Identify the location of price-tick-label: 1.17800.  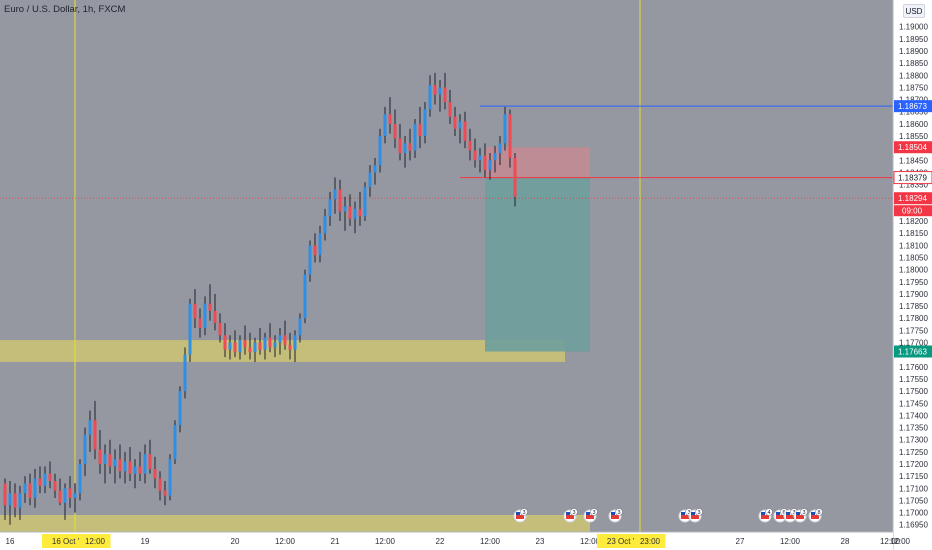
(913, 318).